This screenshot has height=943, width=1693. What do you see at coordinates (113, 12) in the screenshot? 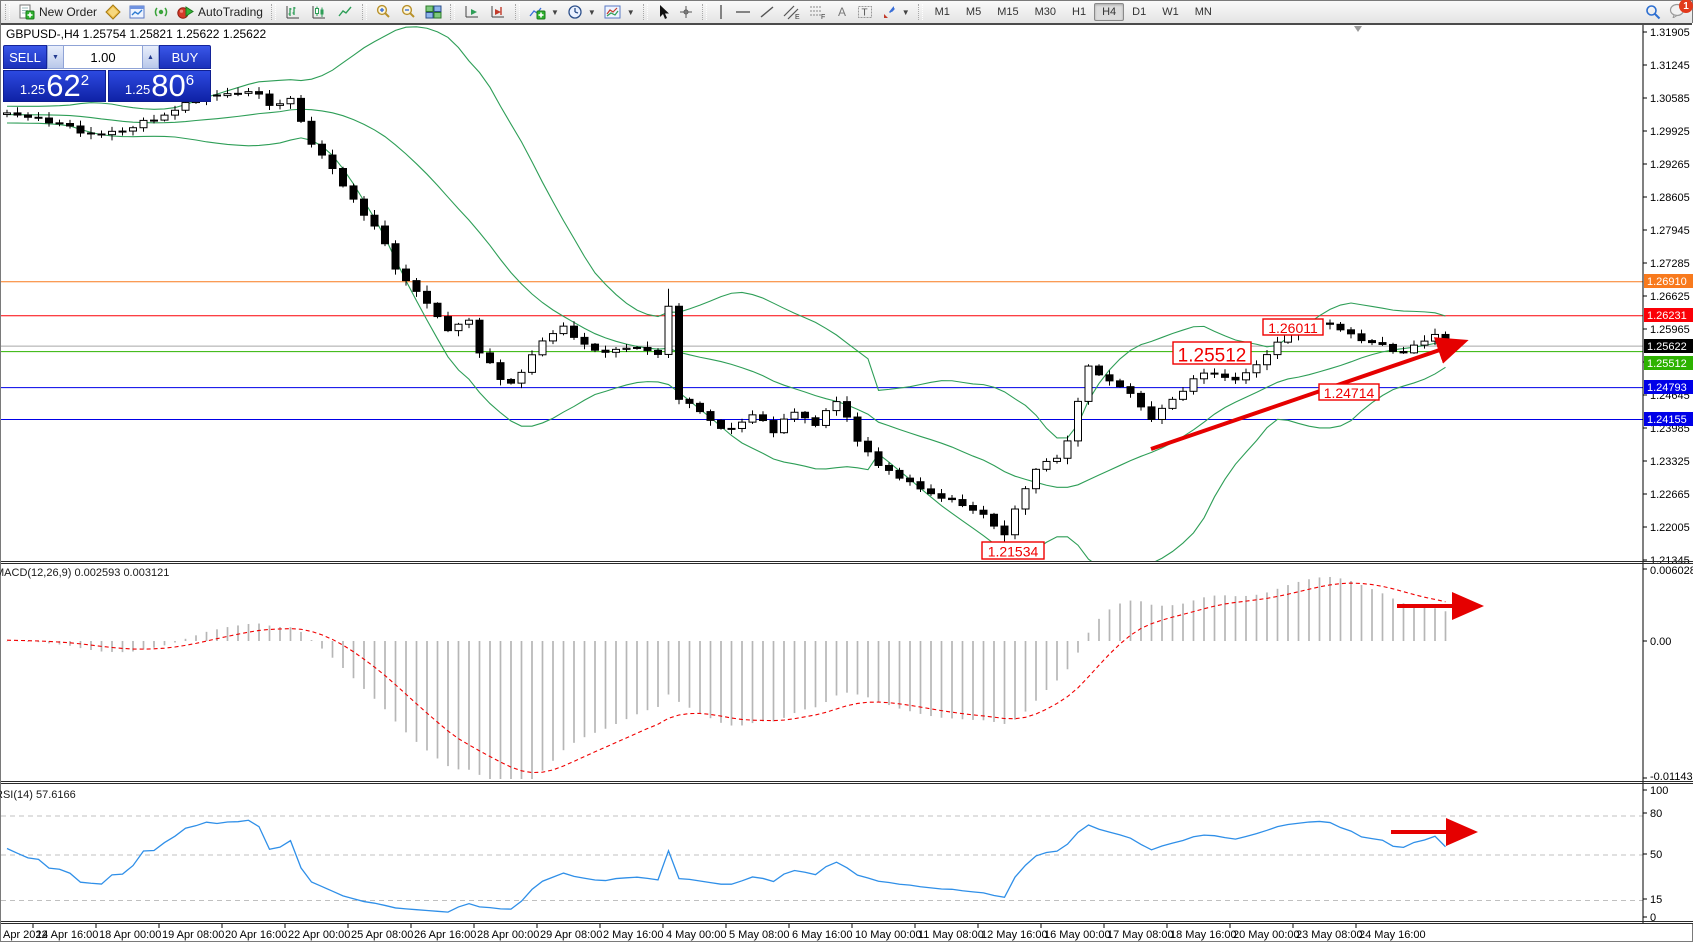
I see `metaquotes-button` at bounding box center [113, 12].